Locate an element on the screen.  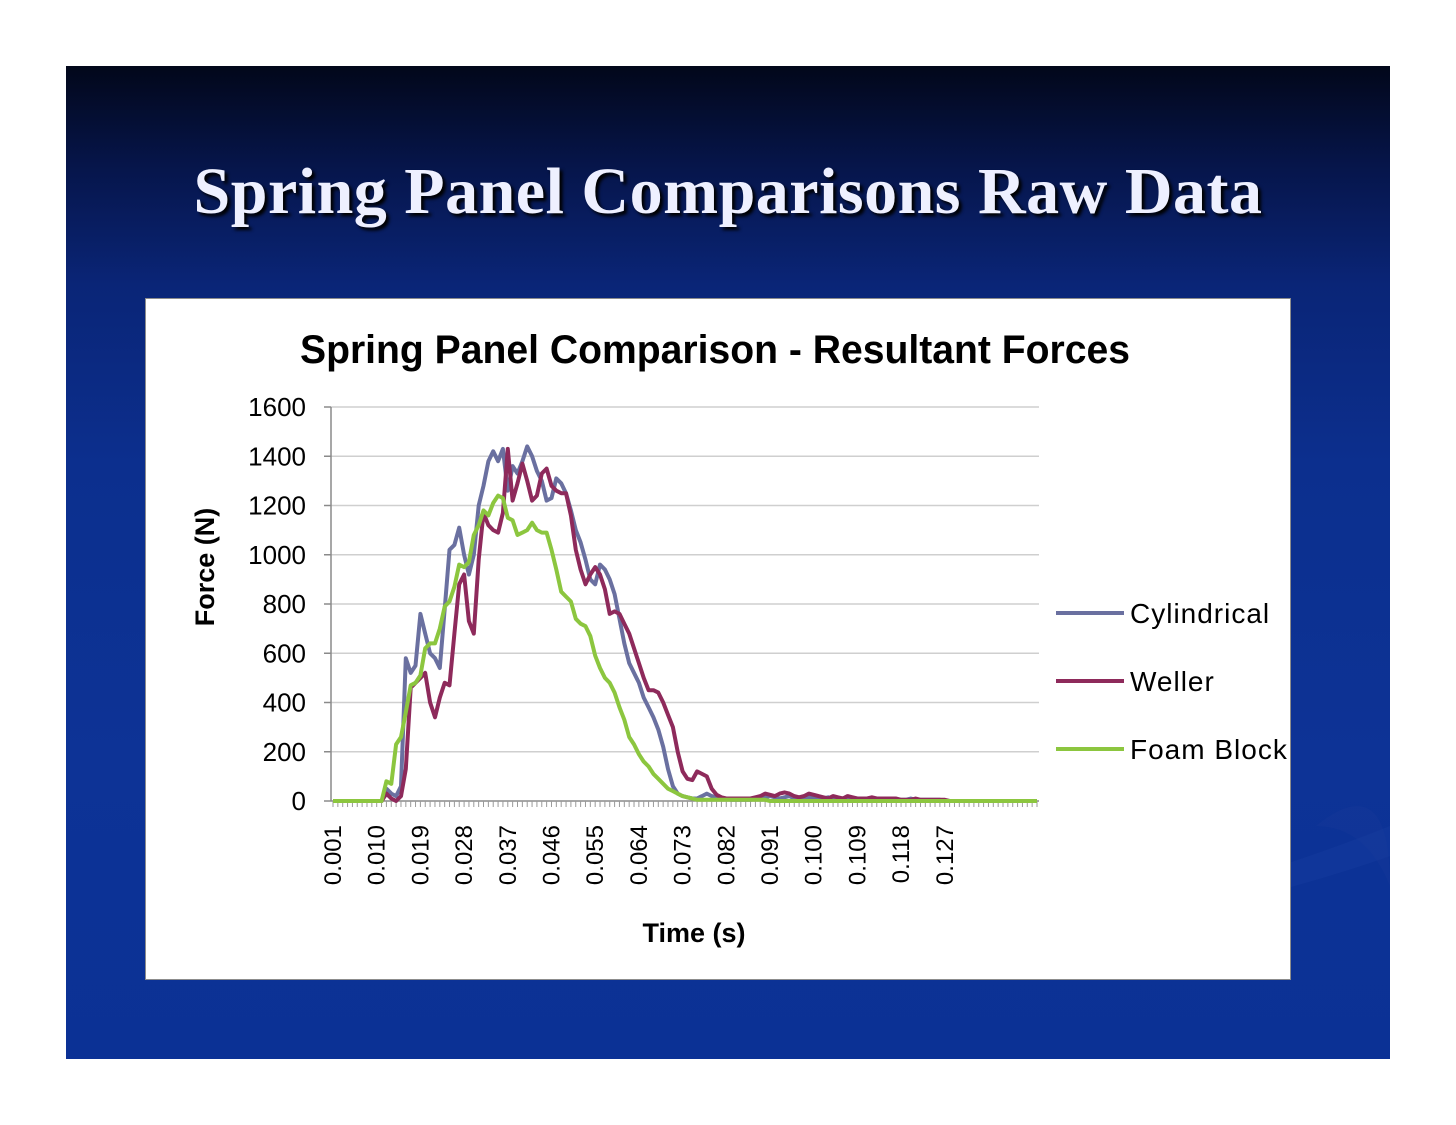
y-tick-label: 1000 is located at coordinates (277, 555).